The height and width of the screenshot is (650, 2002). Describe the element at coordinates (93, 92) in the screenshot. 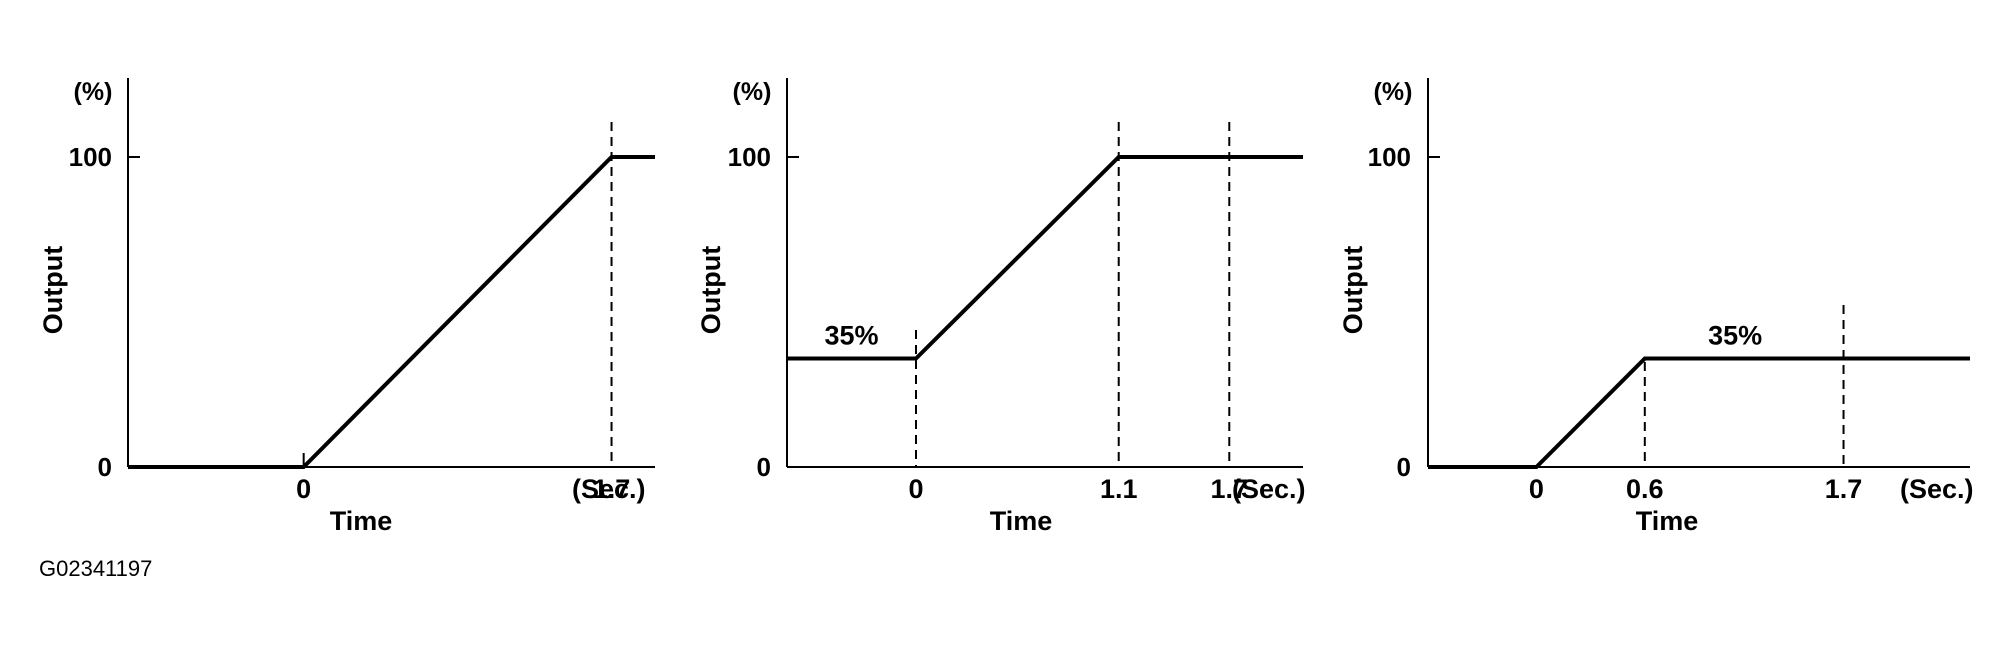

I see `panel-1-y-unit: (%)` at that location.